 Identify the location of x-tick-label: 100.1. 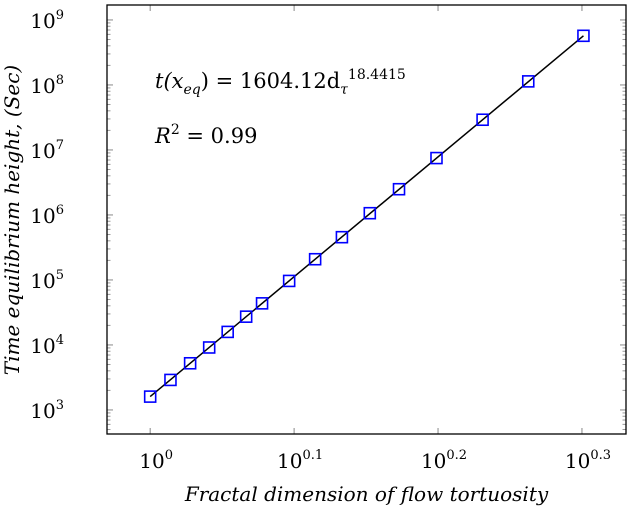
(300, 460).